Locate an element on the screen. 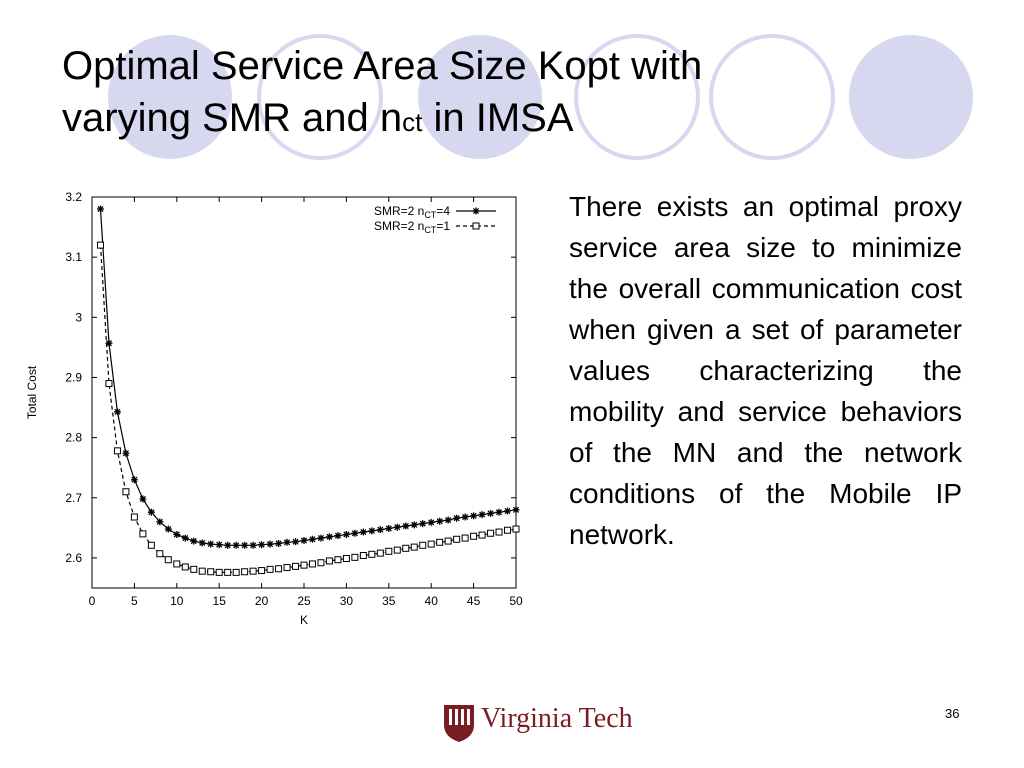 The image size is (1024, 768). logo-text: Virginia Tech is located at coordinates (557, 718).